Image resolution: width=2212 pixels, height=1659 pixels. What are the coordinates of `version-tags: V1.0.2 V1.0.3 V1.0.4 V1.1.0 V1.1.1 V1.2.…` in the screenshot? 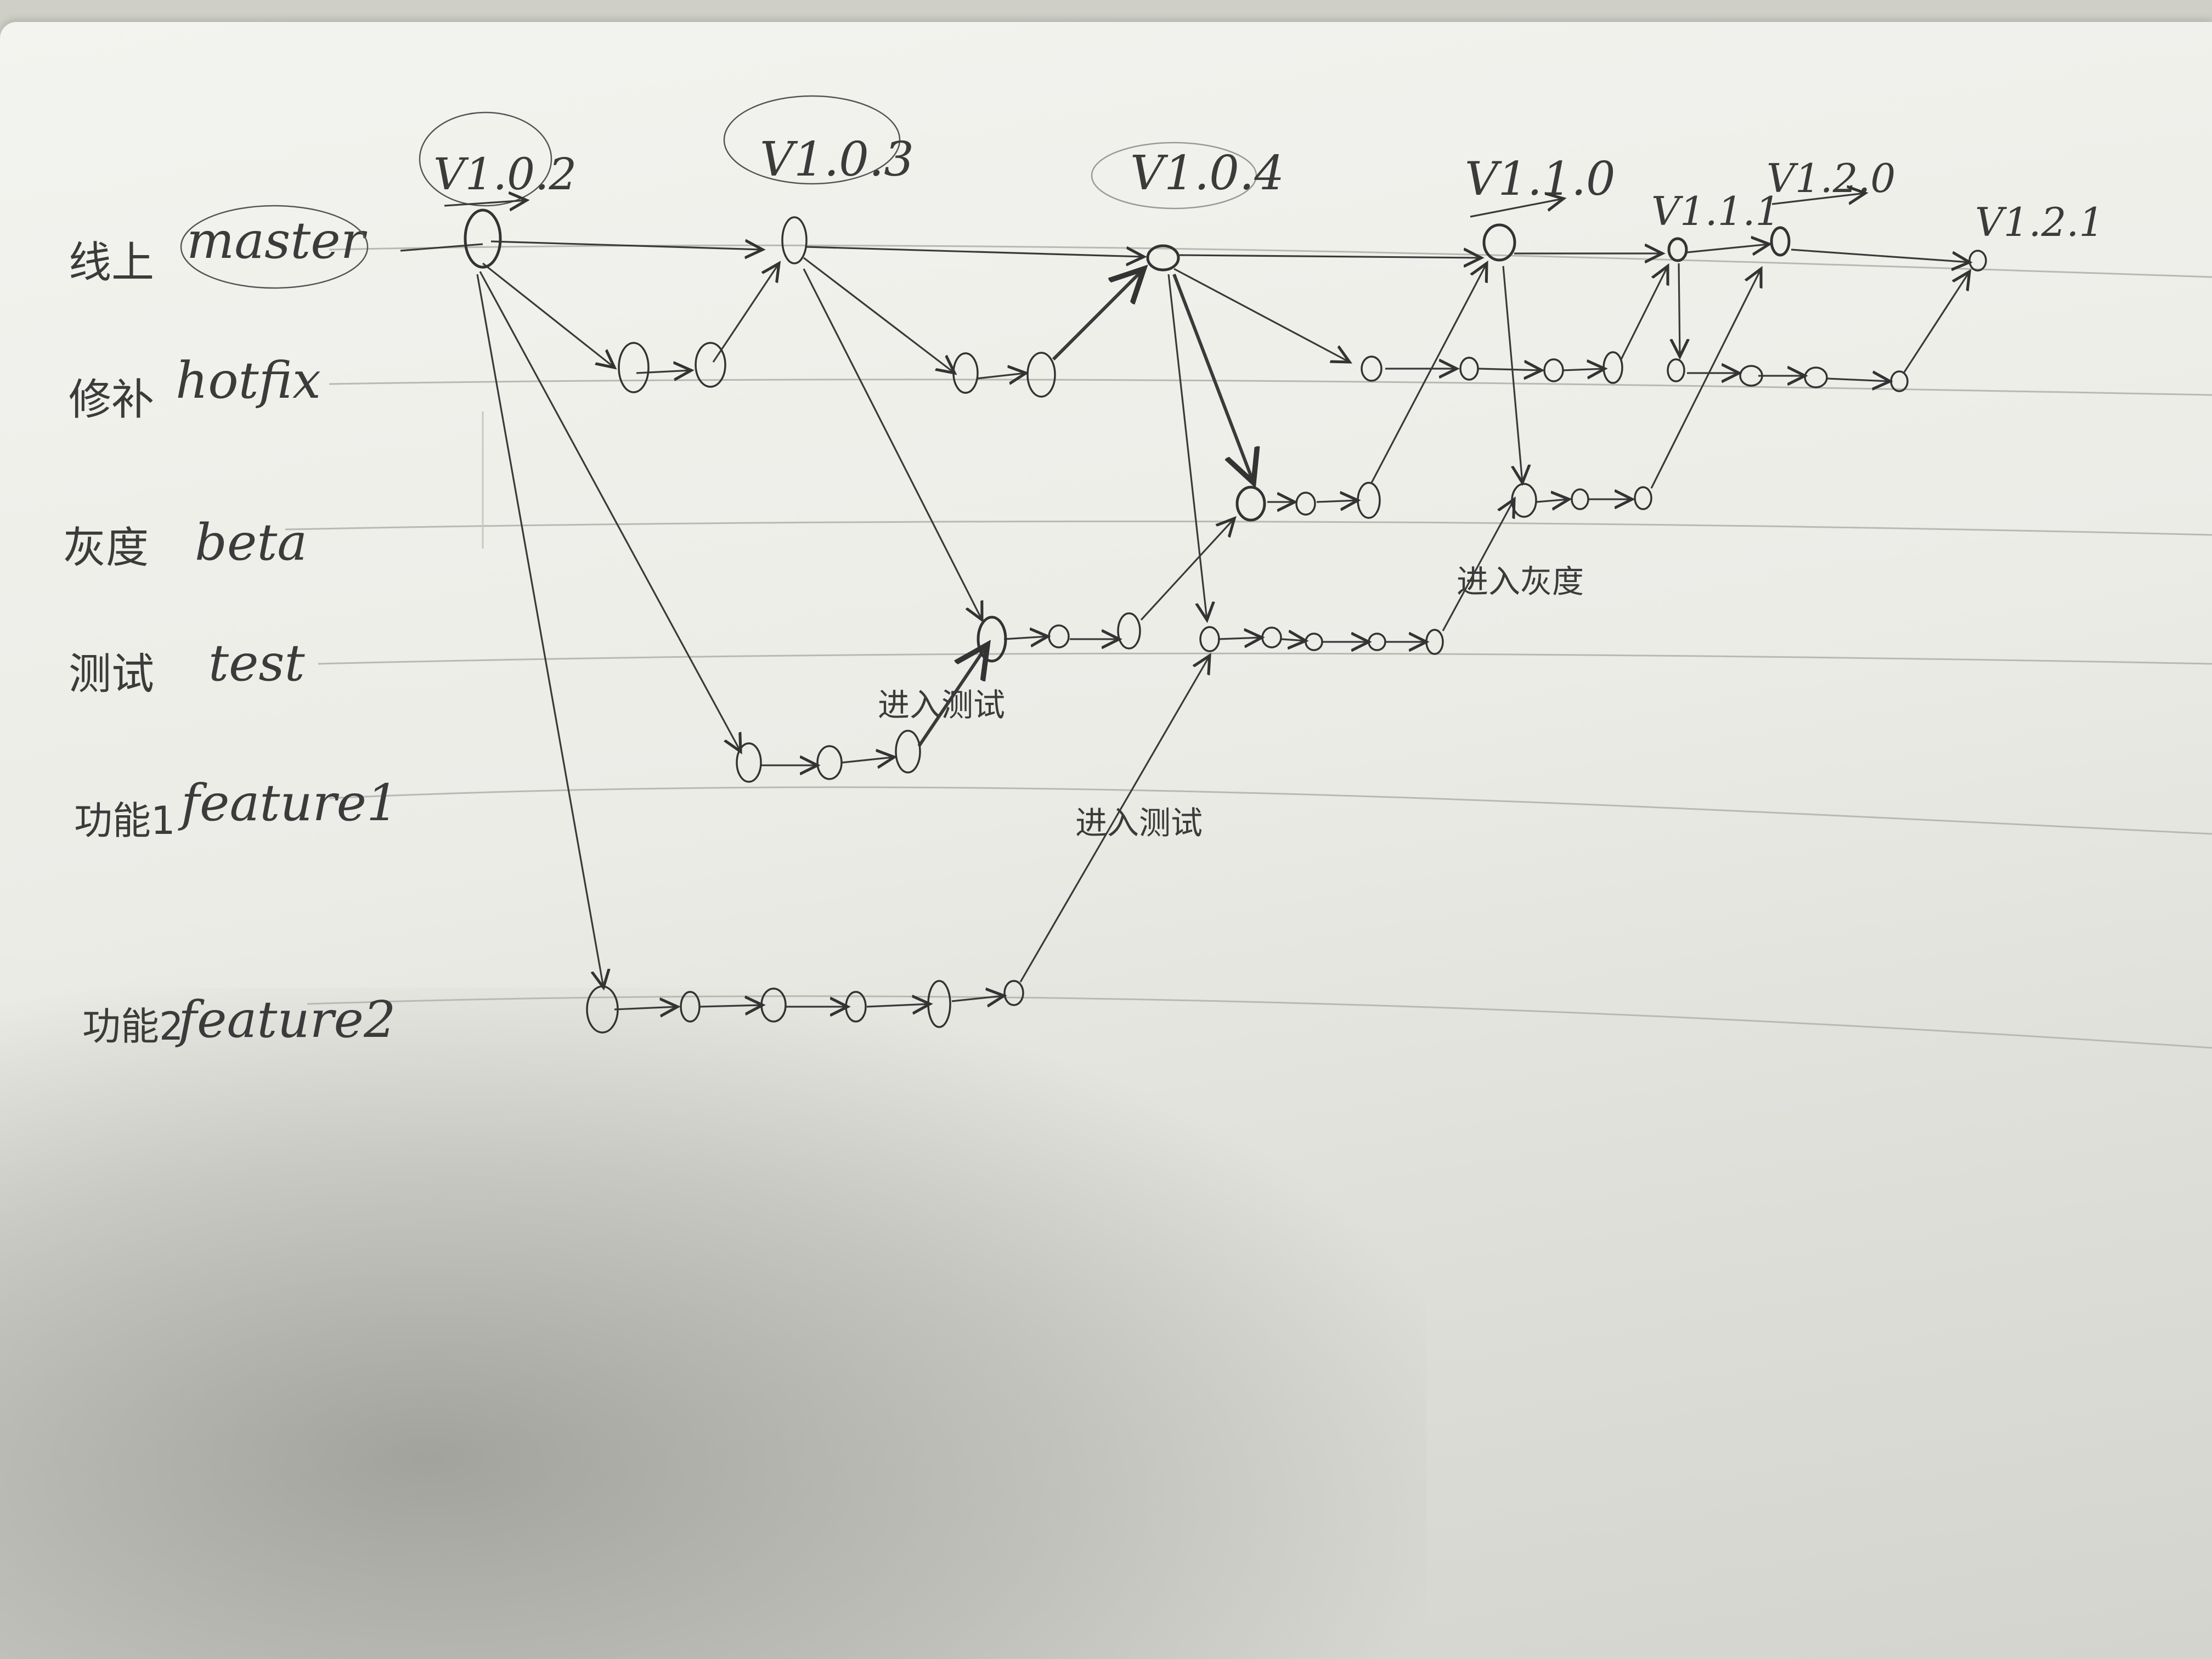 It's located at (1262, 170).